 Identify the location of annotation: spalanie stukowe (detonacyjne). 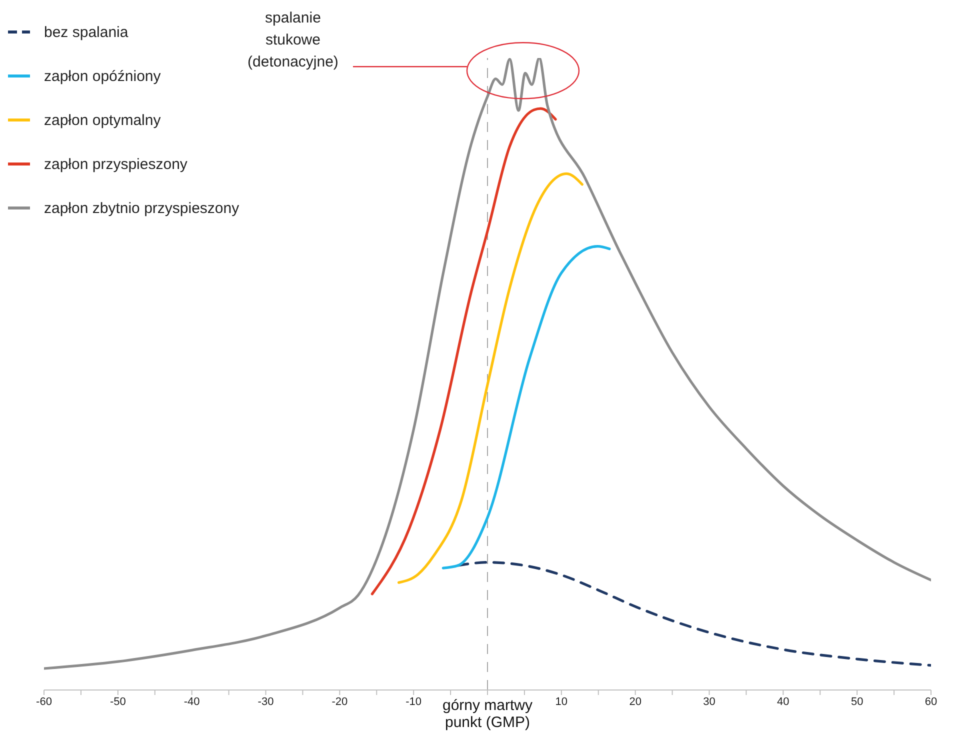
(293, 40).